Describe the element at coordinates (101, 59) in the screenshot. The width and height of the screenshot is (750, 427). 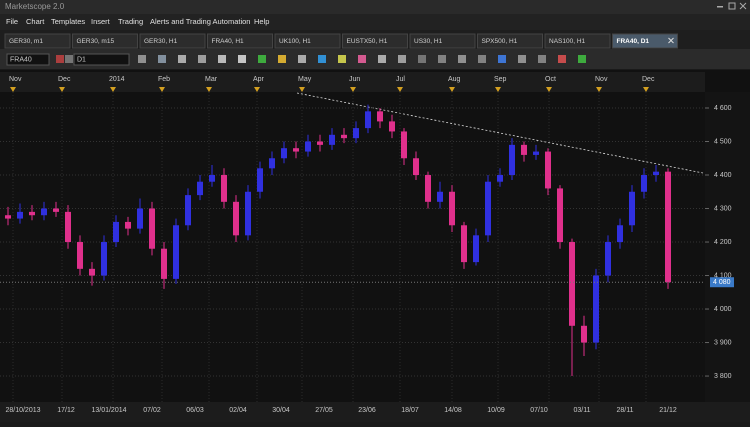
I see `timeframe-select` at that location.